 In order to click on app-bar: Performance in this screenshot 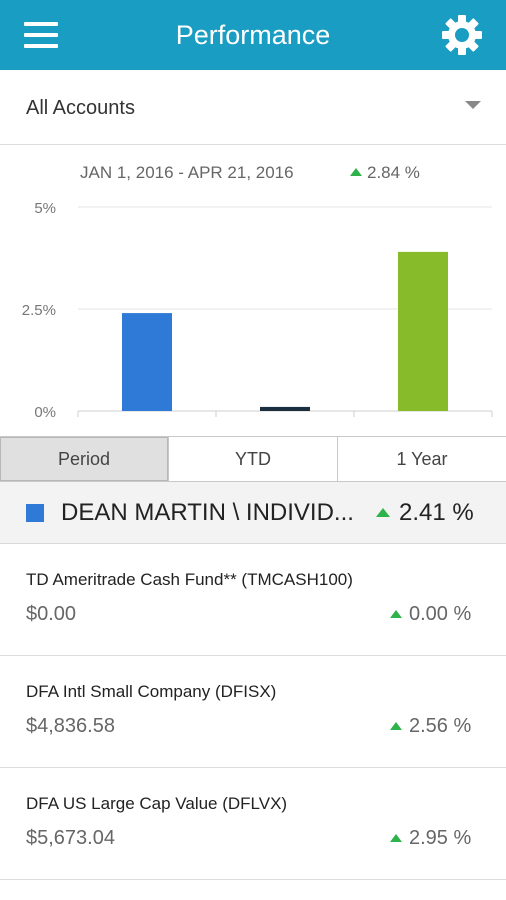, I will do `click(253, 35)`.